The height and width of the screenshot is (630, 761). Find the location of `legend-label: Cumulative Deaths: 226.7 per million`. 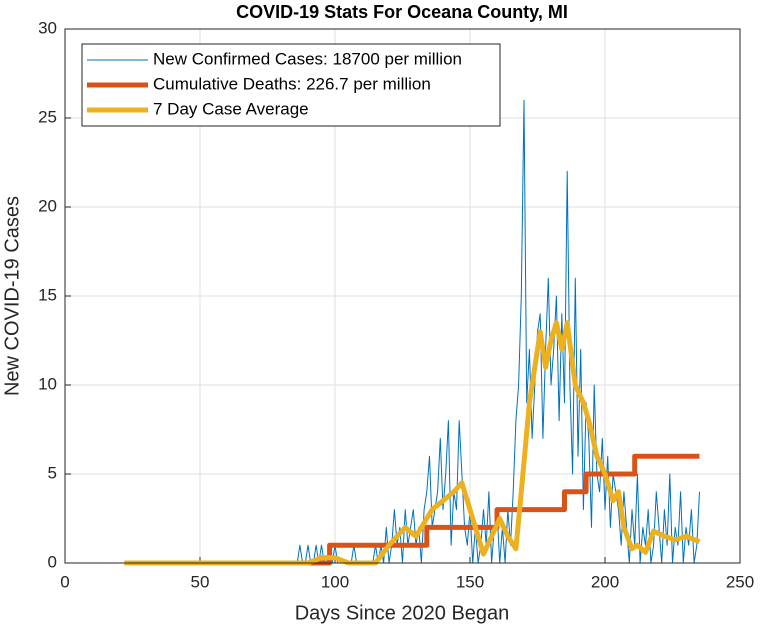

legend-label: Cumulative Deaths: 226.7 per million is located at coordinates (292, 83).